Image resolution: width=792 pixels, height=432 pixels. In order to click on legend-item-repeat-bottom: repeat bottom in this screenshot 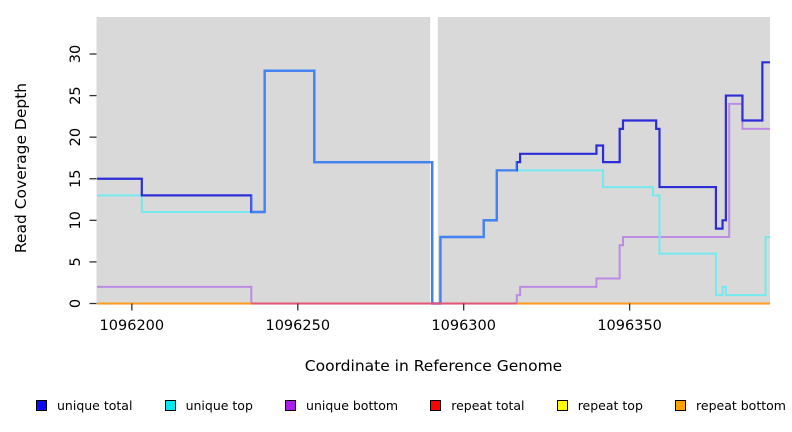, I will do `click(730, 405)`.